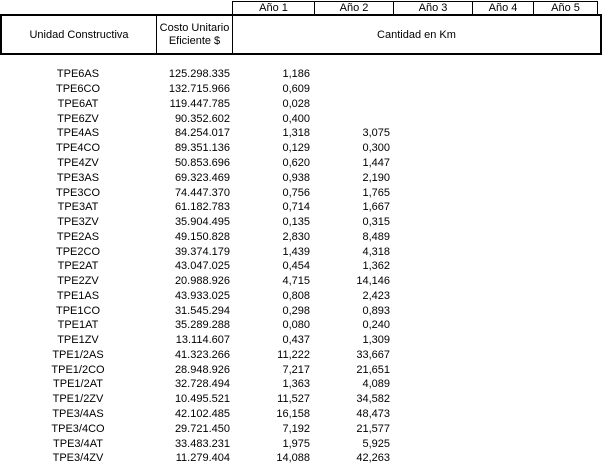 The height and width of the screenshot is (476, 602). I want to click on year-header-ano1: Año 1, so click(273, 8).